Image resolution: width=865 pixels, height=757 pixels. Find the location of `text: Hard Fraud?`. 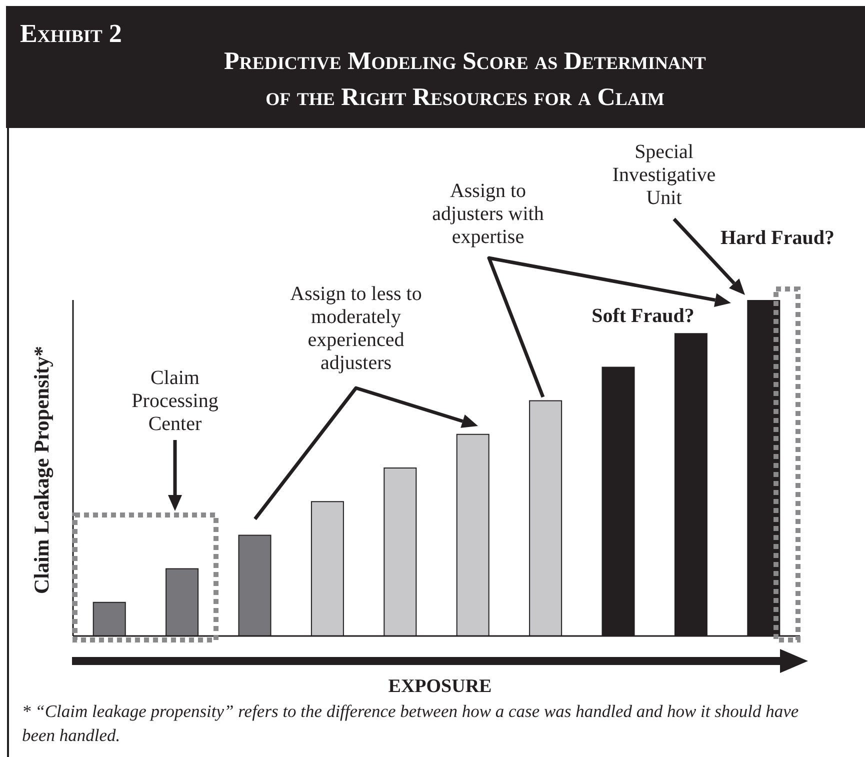

text: Hard Fraud? is located at coordinates (778, 238).